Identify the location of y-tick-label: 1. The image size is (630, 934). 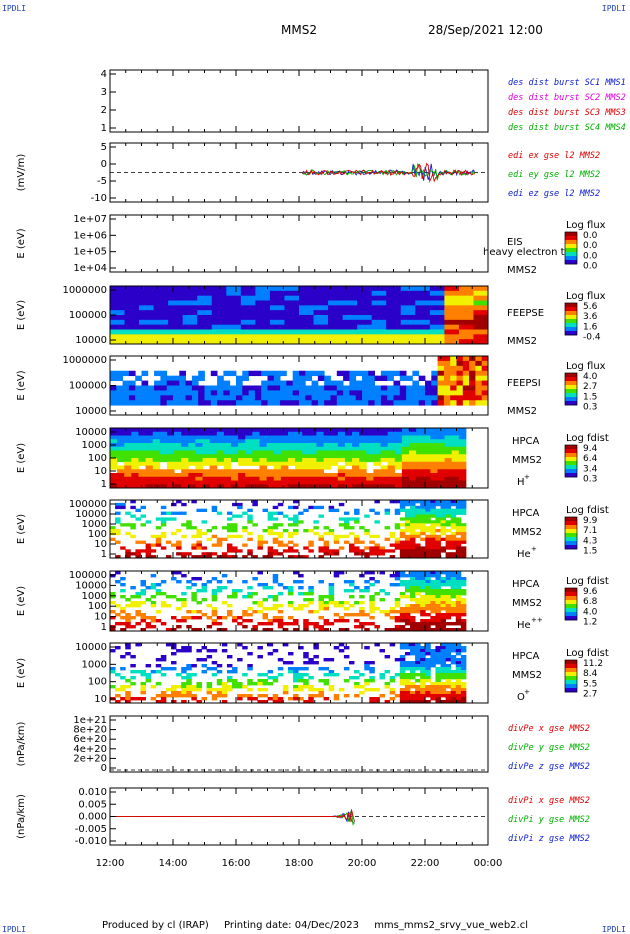
(104, 554).